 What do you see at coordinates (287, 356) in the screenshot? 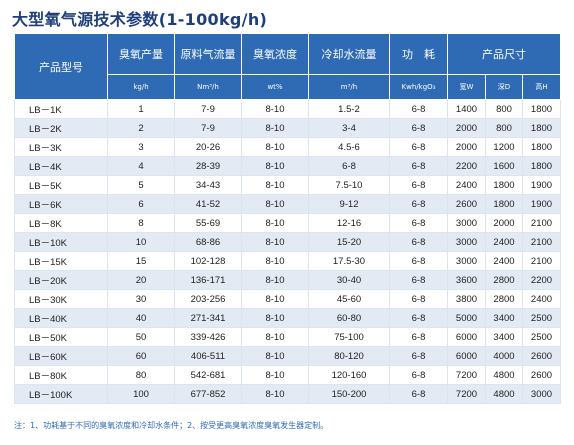
I see `table-row: LB－60K 60 406-511 8-10 80-120 6-8 6000 4000 2600` at bounding box center [287, 356].